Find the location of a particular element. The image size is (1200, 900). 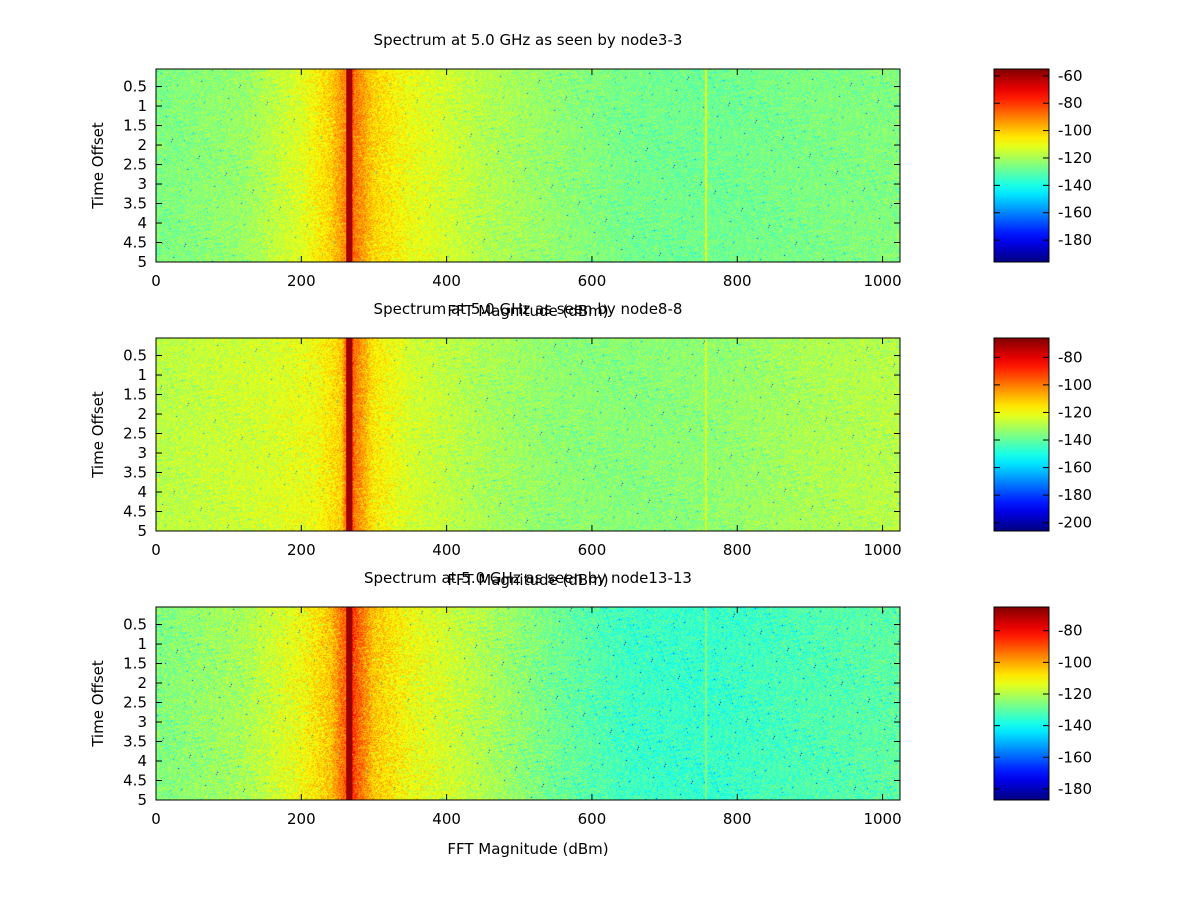

colorbar-tick-label: -60 is located at coordinates (1070, 76).